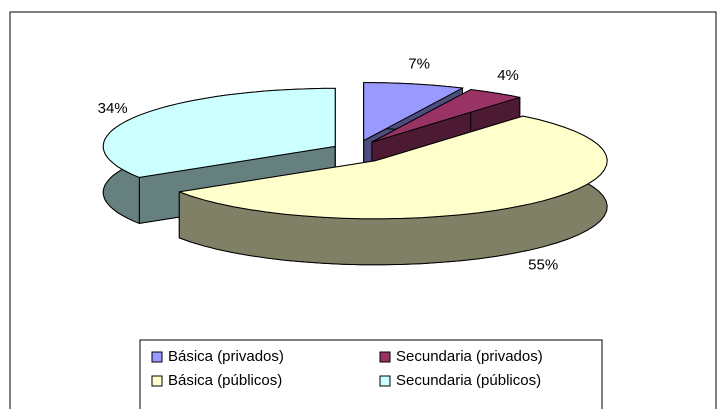  Describe the element at coordinates (226, 356) in the screenshot. I see `legend-label: Básica (privados)` at that location.